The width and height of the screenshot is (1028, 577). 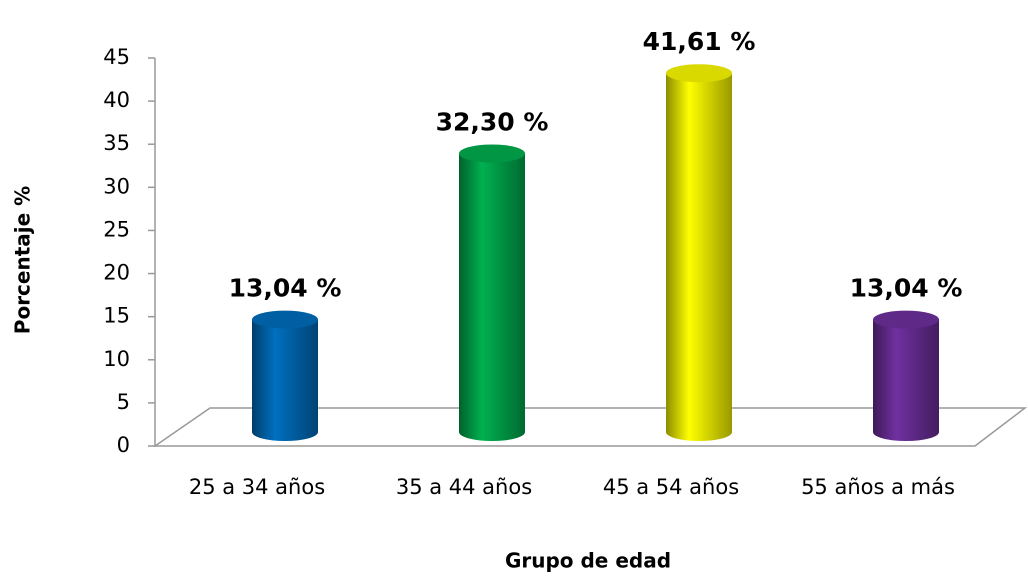 What do you see at coordinates (492, 122) in the screenshot?
I see `value-label: 32,30 %` at bounding box center [492, 122].